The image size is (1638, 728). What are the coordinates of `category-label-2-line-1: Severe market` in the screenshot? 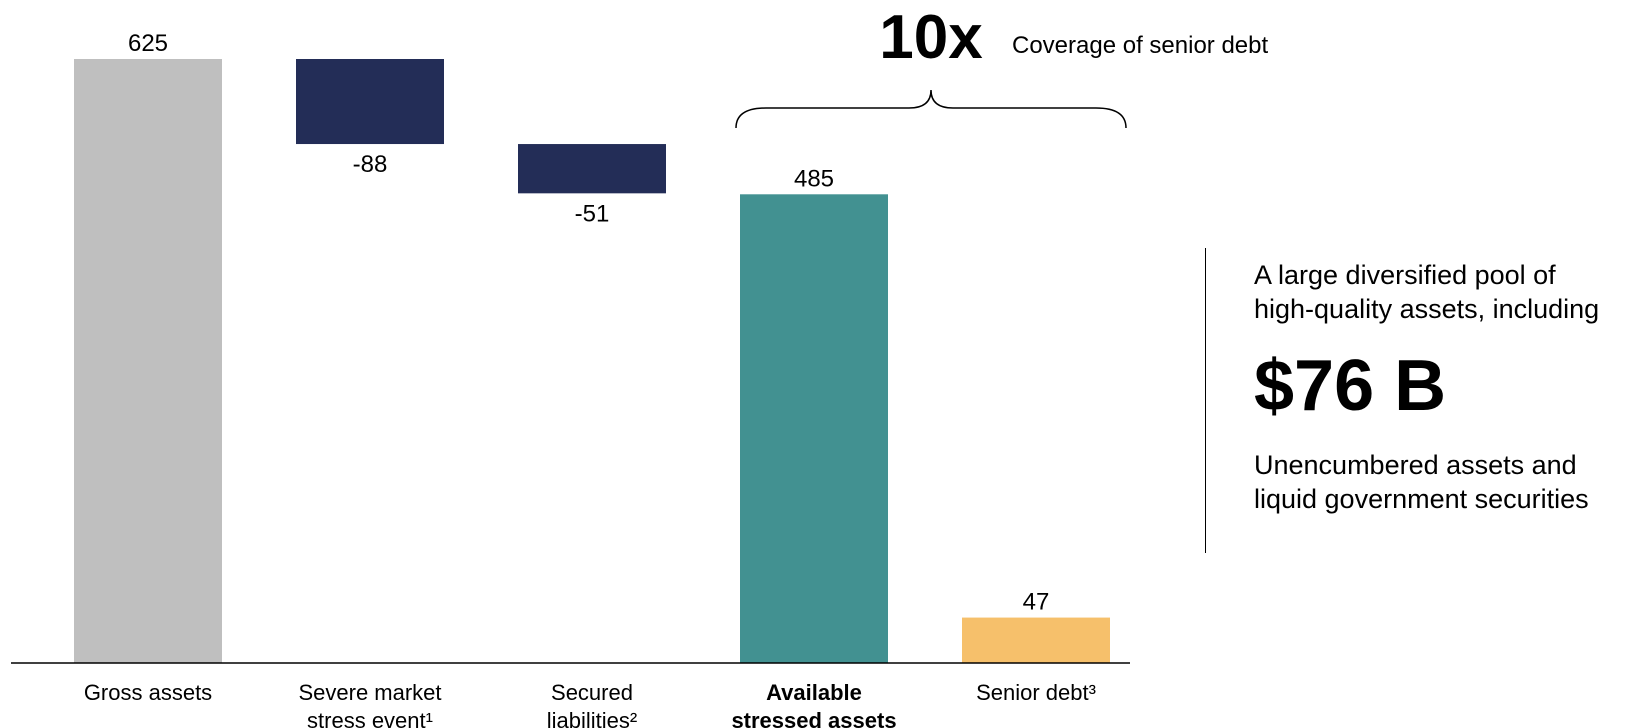 It's located at (369, 692).